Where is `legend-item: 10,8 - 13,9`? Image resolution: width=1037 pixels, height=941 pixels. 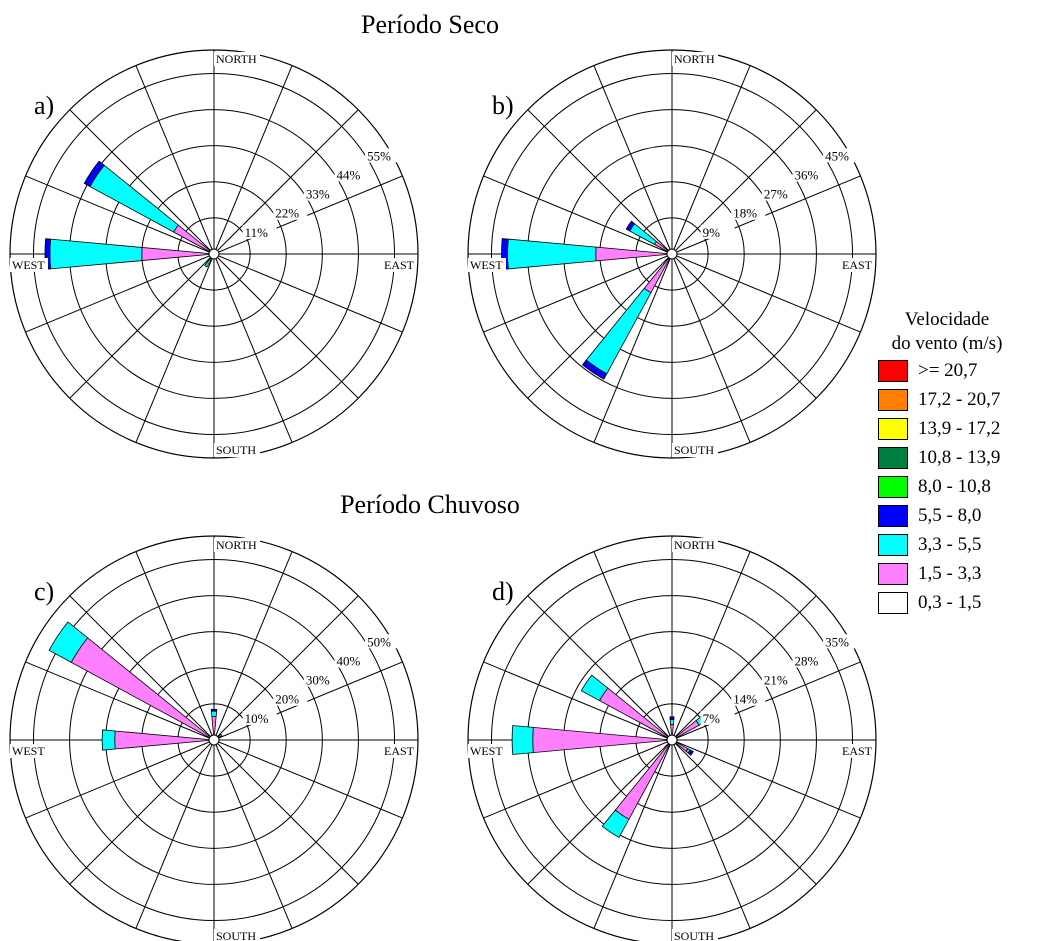 legend-item: 10,8 - 13,9 is located at coordinates (957, 457).